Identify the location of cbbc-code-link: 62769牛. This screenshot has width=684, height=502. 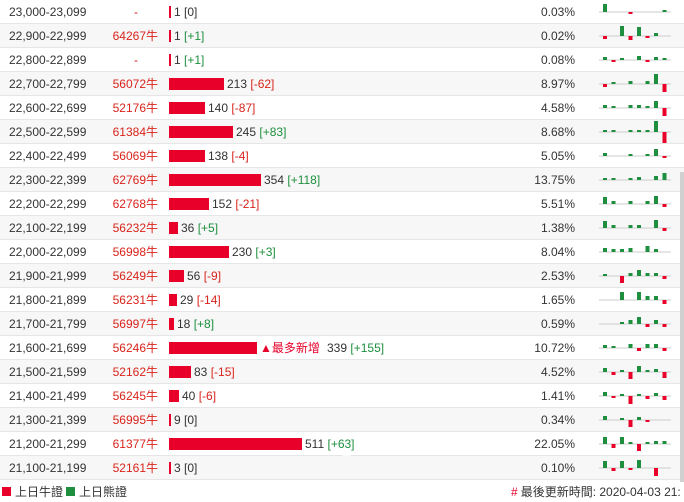
(135, 180).